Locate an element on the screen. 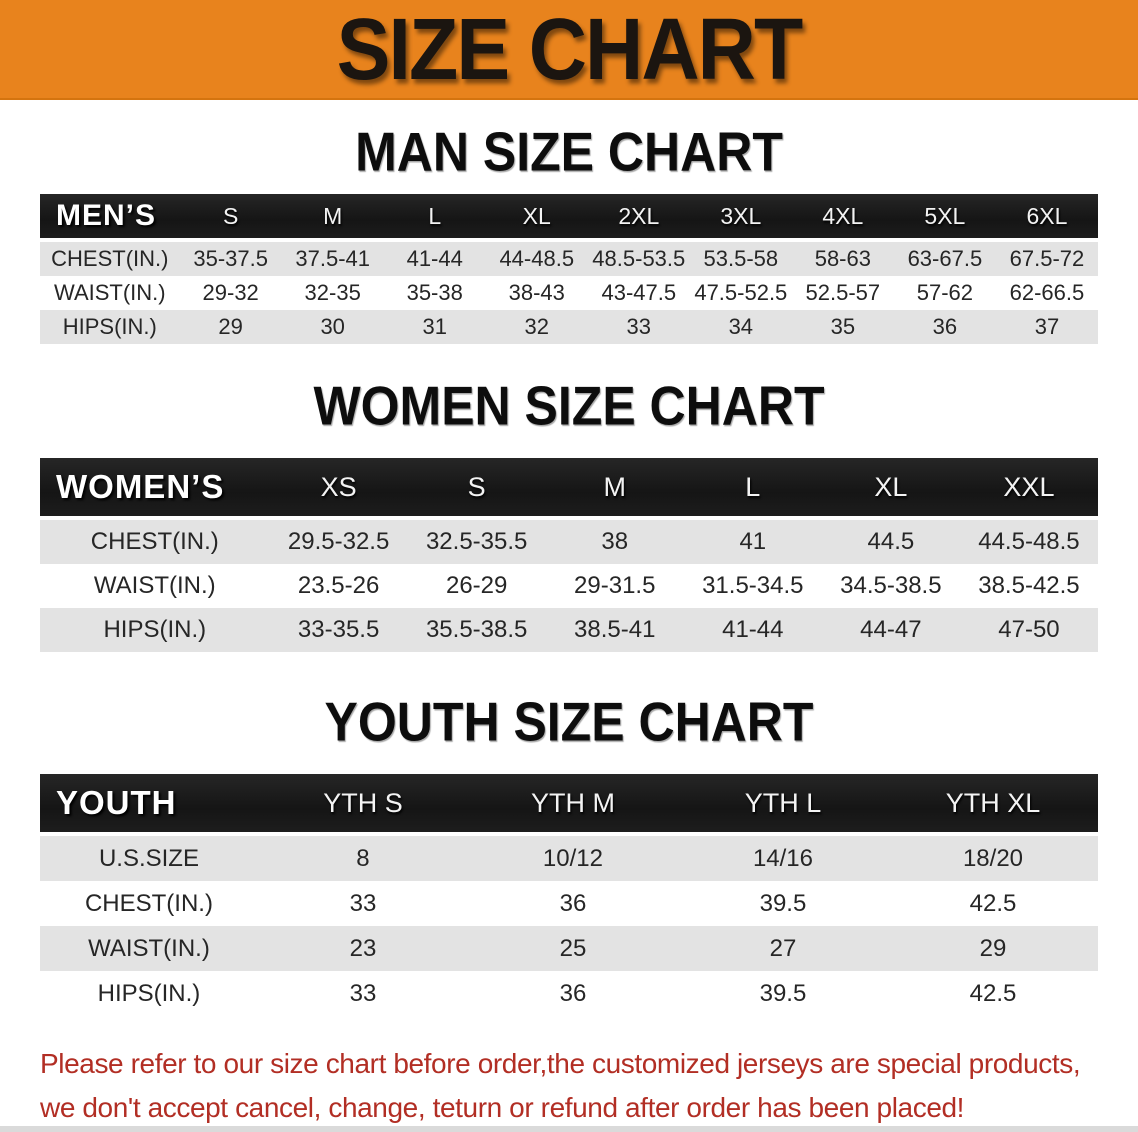 This screenshot has height=1132, width=1138. cell: 44.5 is located at coordinates (890, 542).